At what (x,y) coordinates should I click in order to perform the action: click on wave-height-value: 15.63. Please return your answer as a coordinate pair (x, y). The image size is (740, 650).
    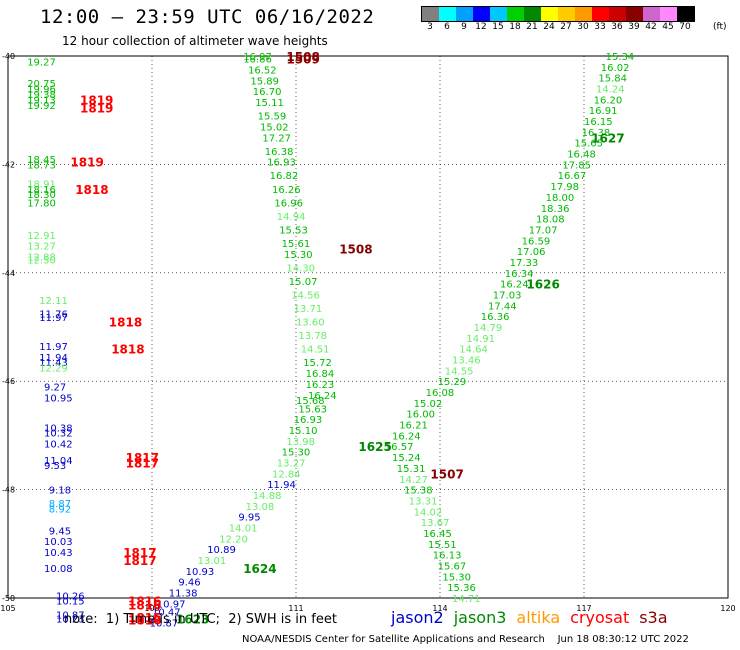
    Looking at the image, I should click on (312, 409).